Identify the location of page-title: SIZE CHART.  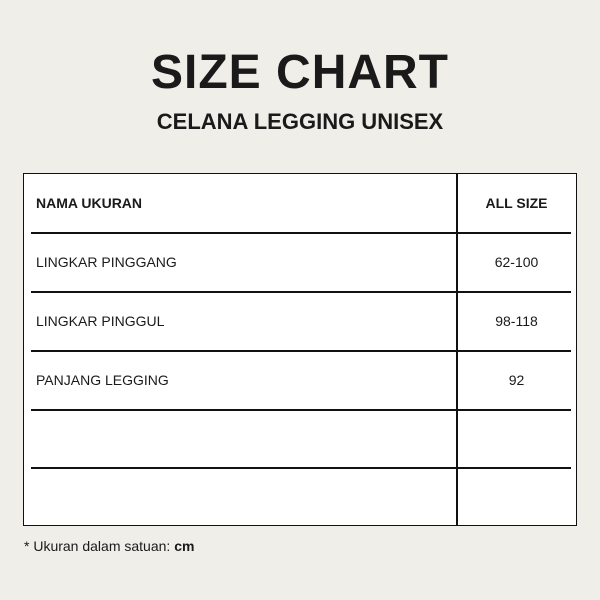
(300, 72).